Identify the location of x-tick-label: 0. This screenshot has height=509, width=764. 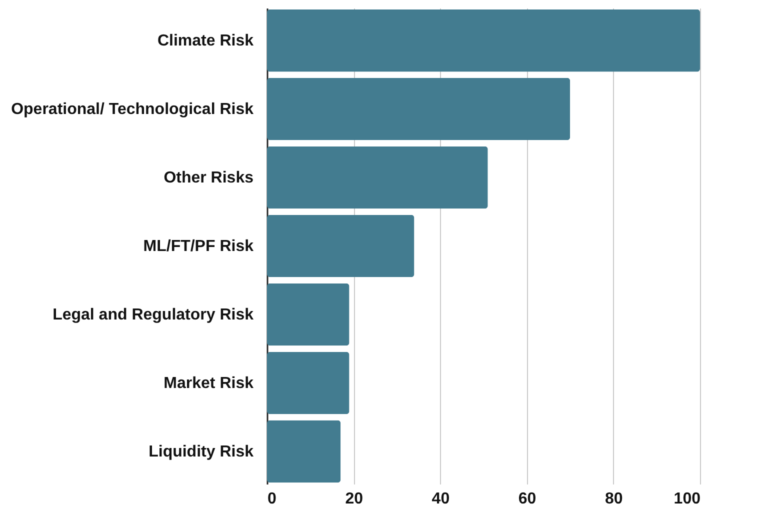
(272, 499).